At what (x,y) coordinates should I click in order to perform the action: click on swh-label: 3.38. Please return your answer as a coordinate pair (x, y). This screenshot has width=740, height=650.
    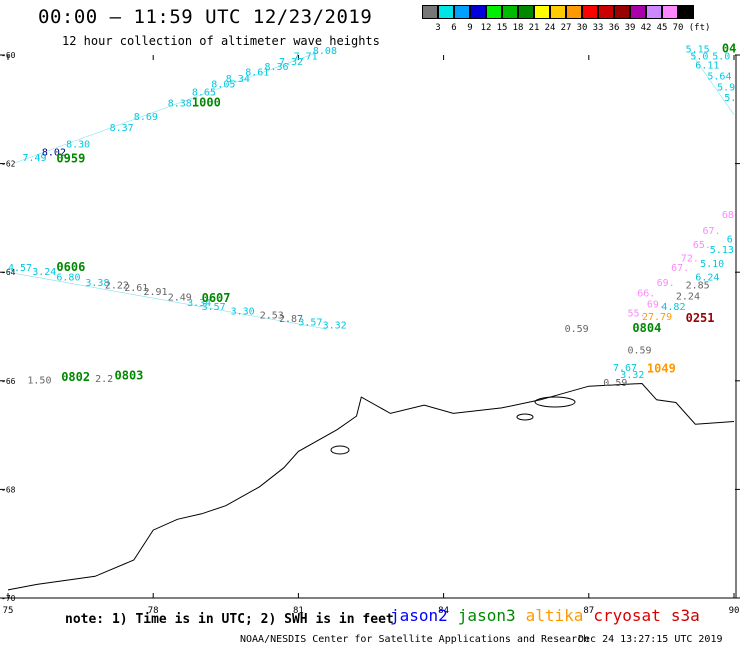
    Looking at the image, I should click on (97, 283).